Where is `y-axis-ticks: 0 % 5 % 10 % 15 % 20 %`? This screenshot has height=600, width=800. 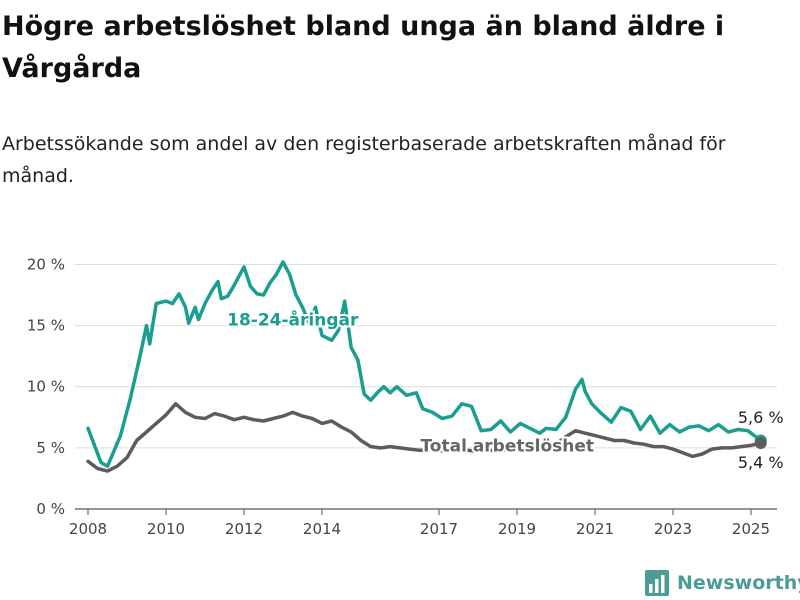
y-axis-ticks: 0 % 5 % 10 % 15 % 20 % is located at coordinates (46, 386).